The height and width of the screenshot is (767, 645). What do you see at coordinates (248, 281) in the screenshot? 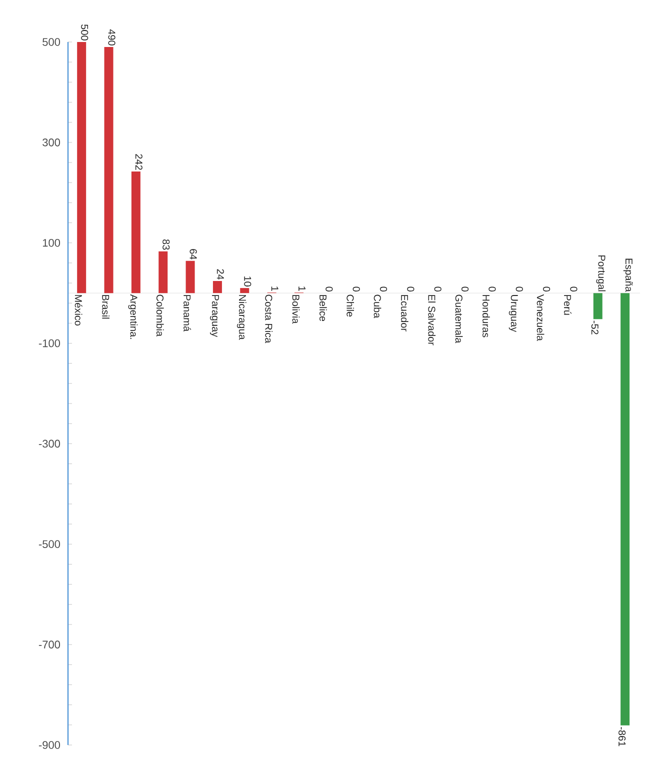
I see `data-label: 10` at bounding box center [248, 281].